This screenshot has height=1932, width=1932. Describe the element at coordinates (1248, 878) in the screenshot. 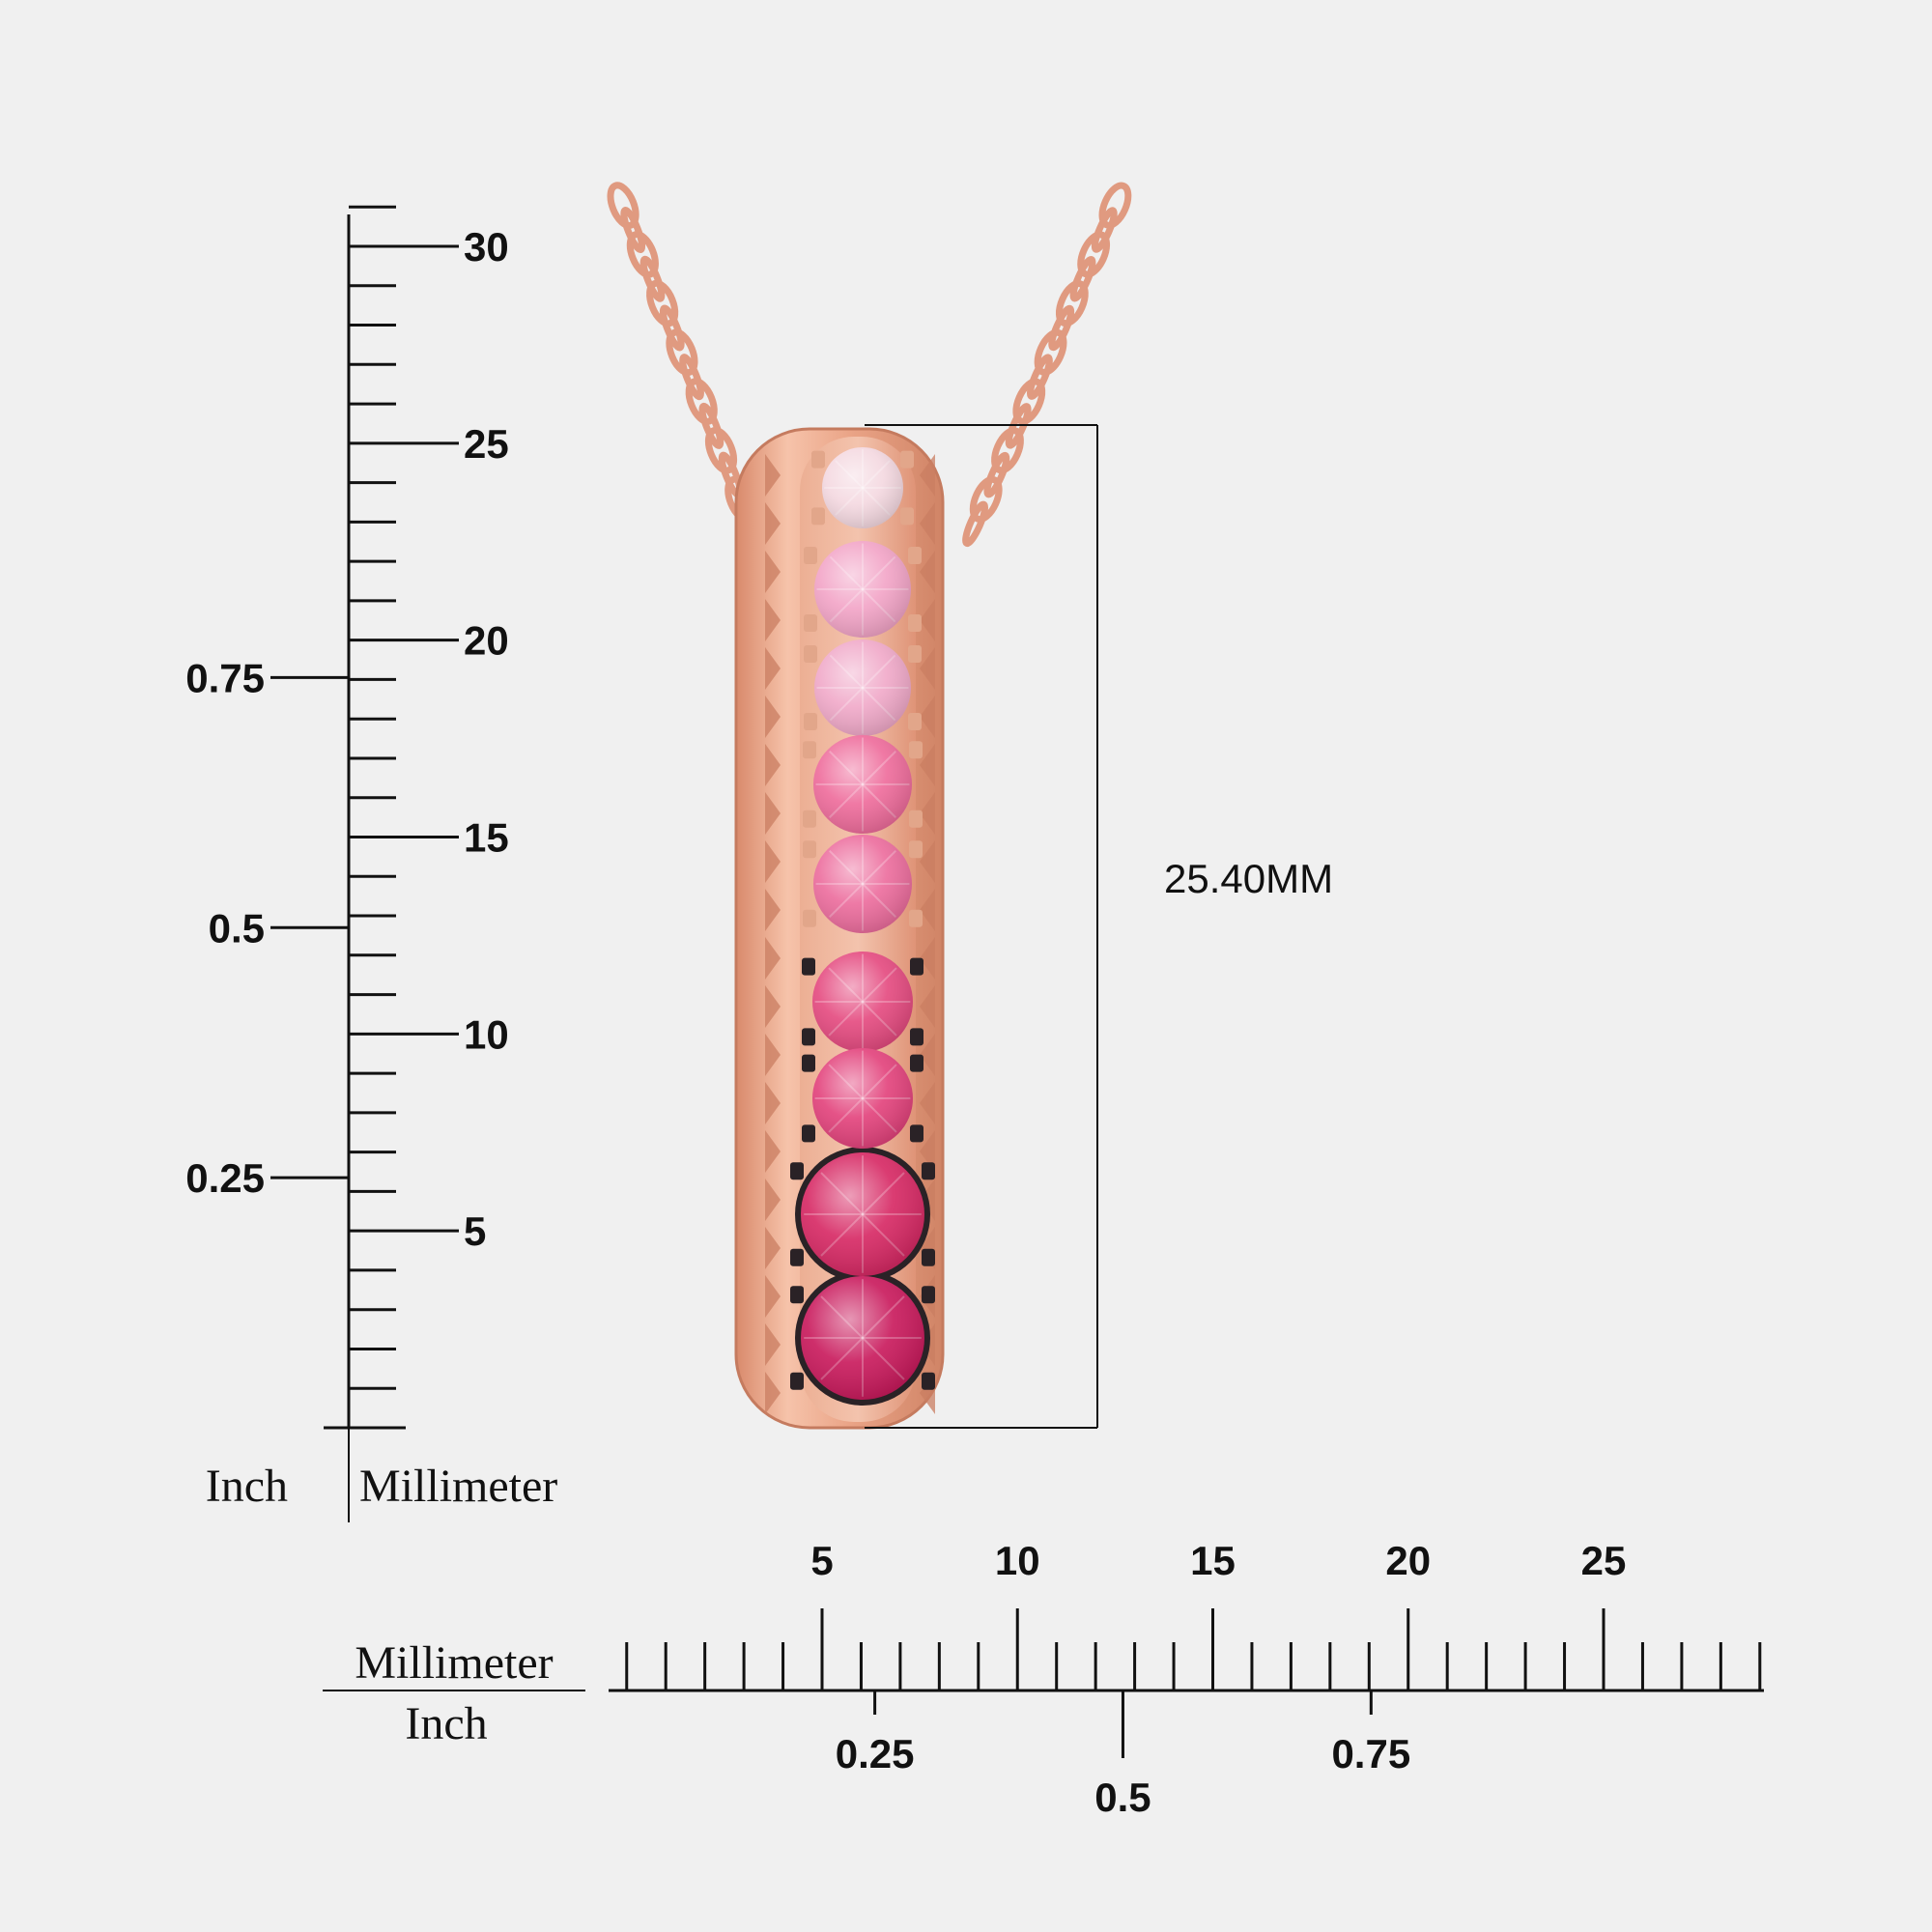

I see `height-dimension-label: 25.40MM` at that location.